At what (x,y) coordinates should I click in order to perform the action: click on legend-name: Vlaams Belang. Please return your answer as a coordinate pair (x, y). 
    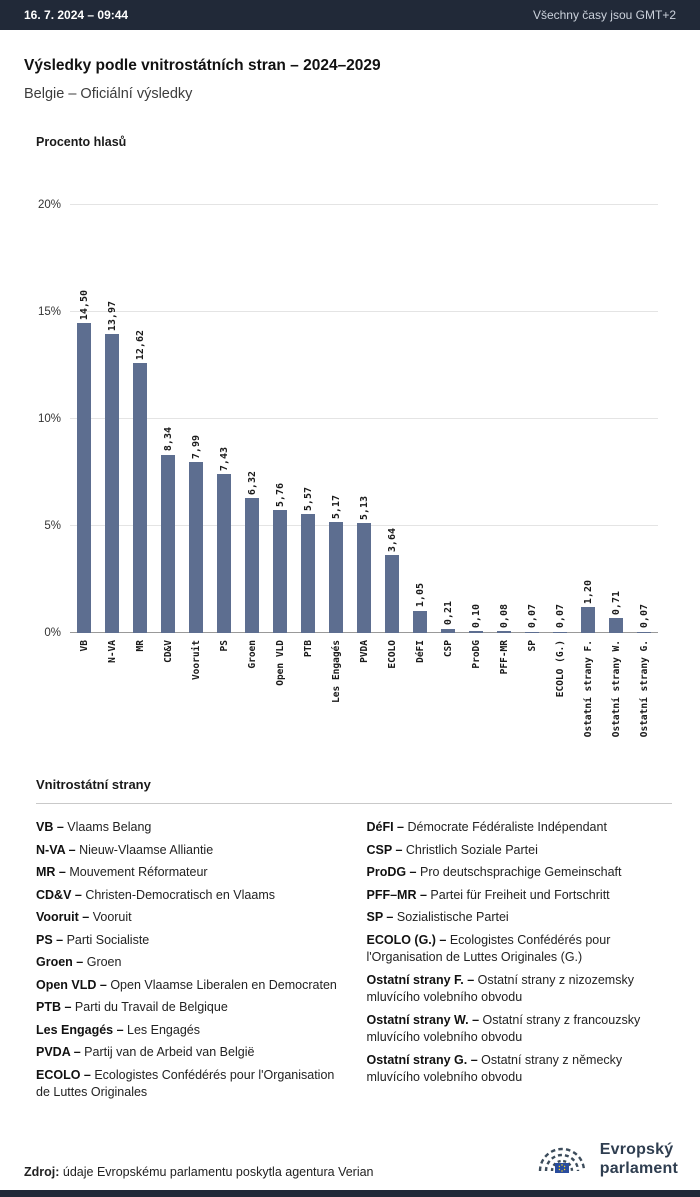
    Looking at the image, I should click on (109, 827).